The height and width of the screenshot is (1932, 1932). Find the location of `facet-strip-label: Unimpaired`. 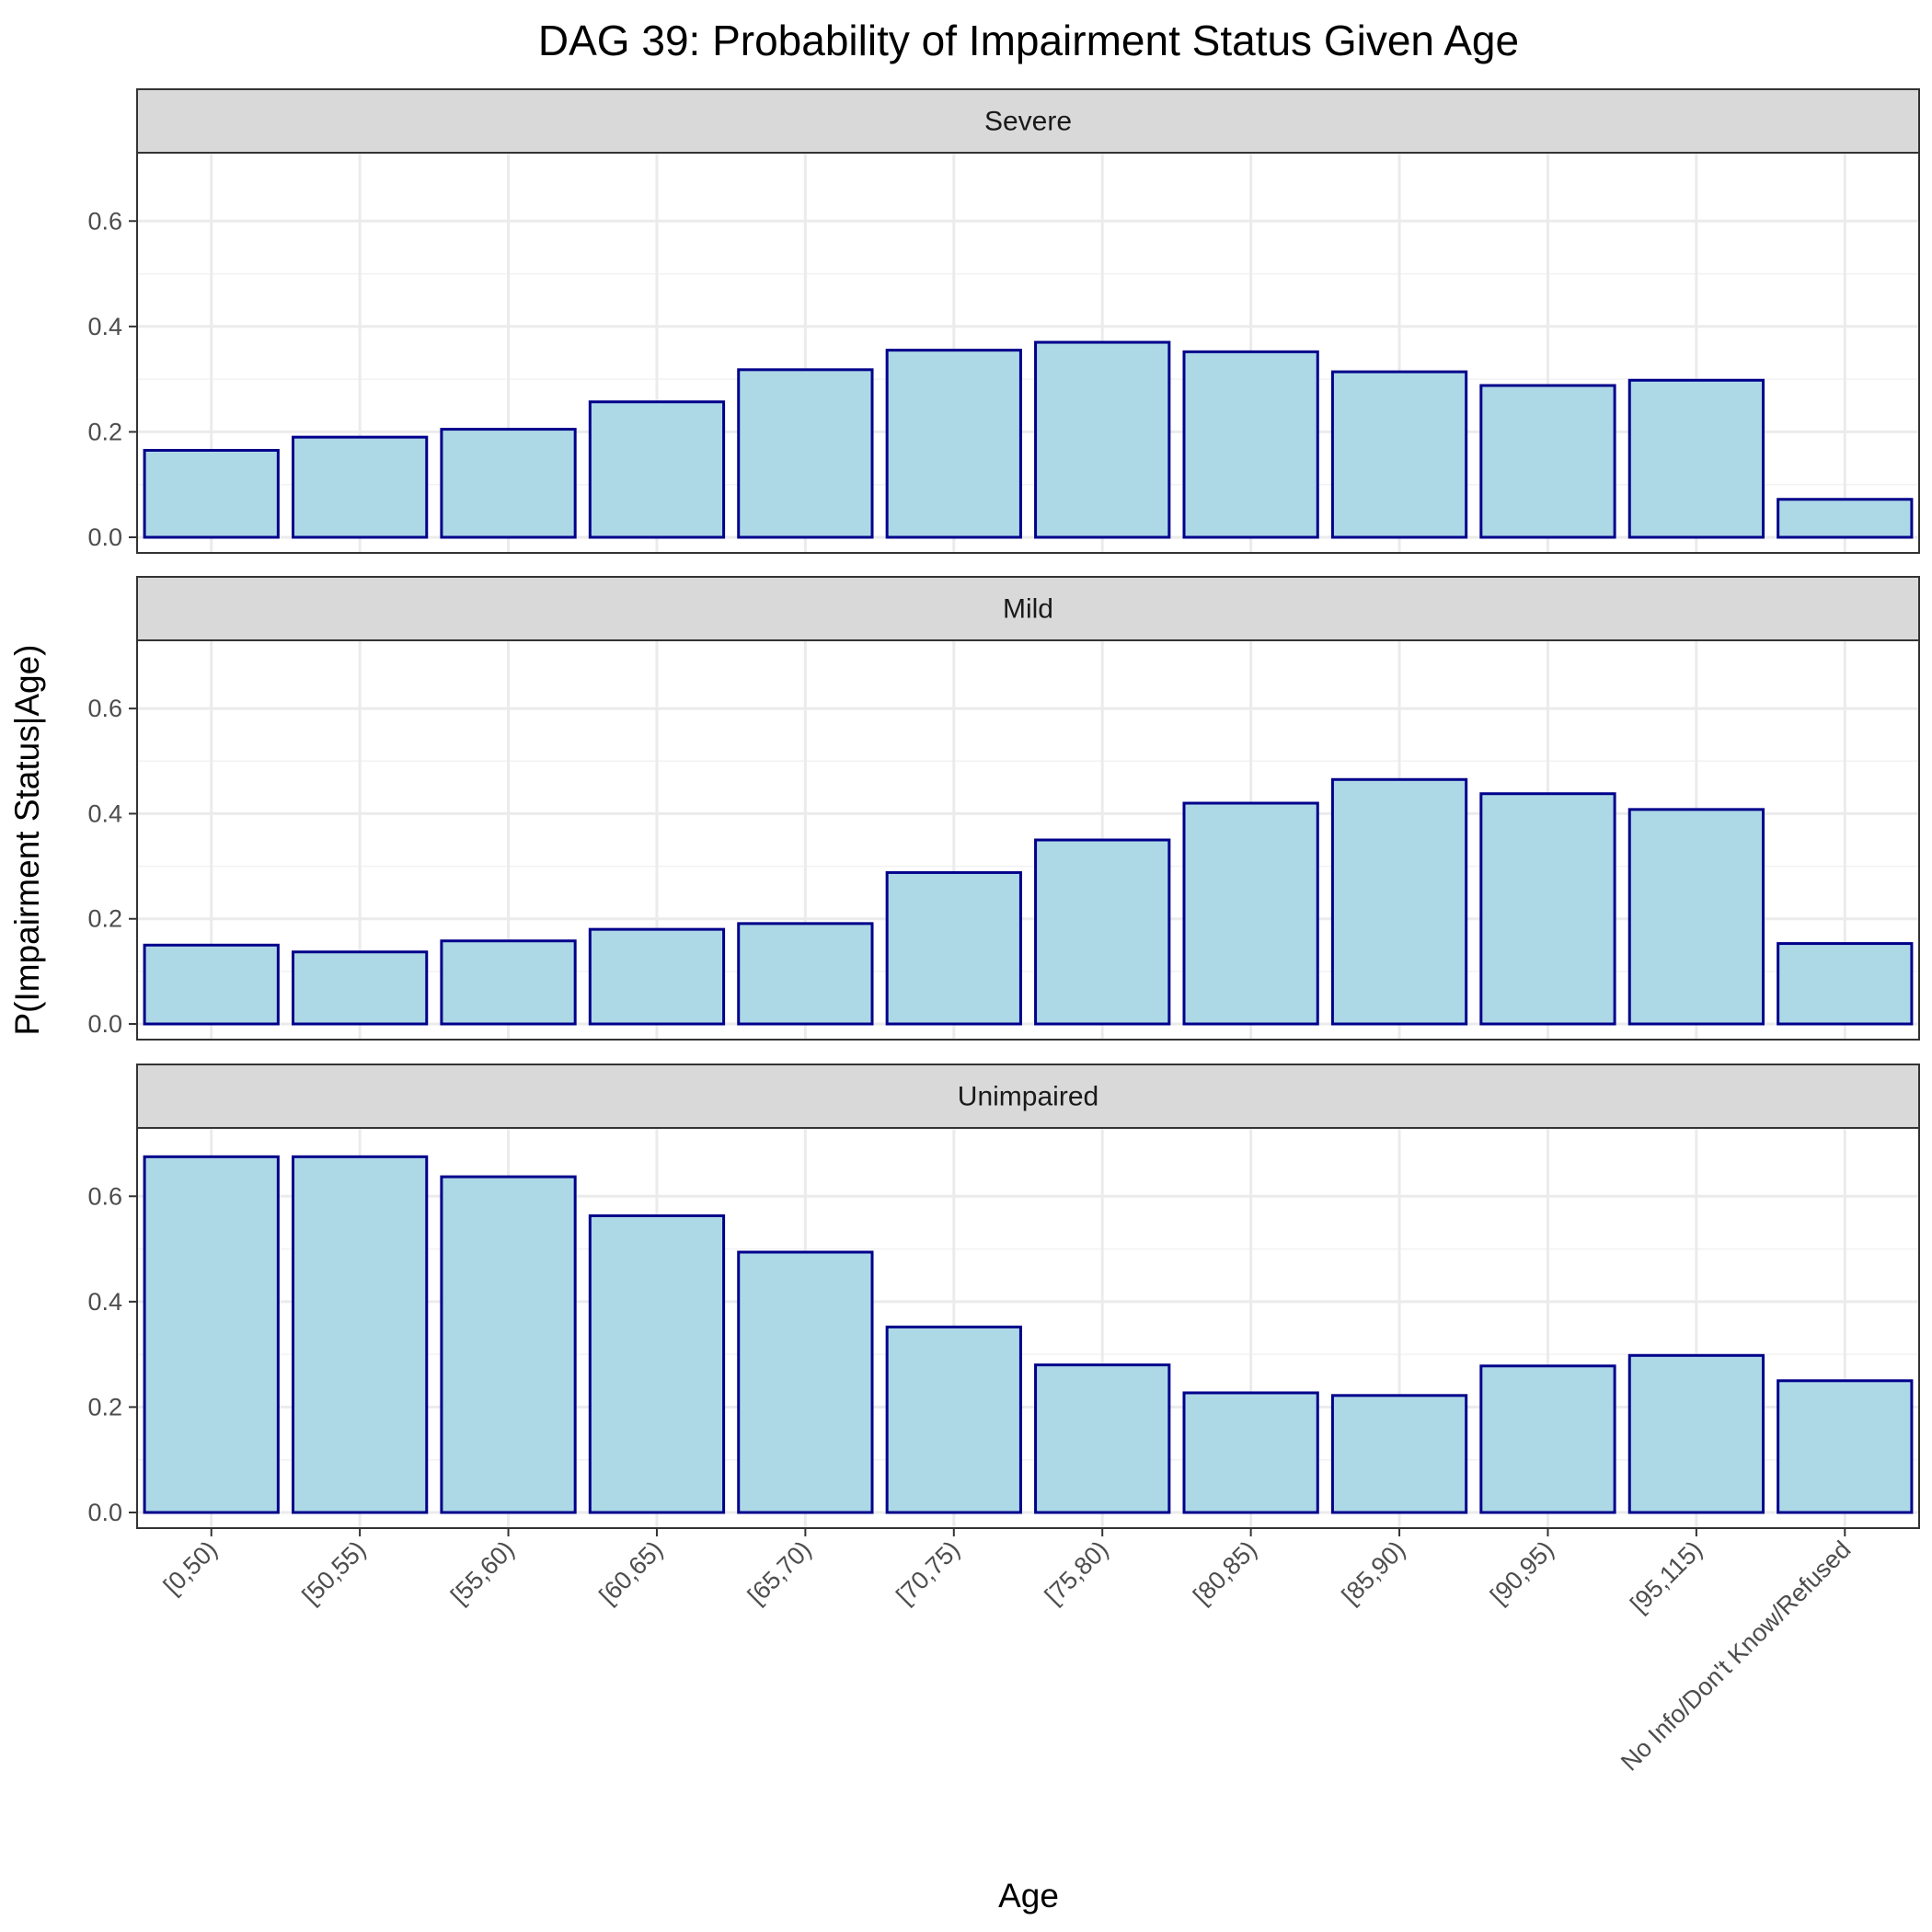

facet-strip-label: Unimpaired is located at coordinates (1028, 1097).